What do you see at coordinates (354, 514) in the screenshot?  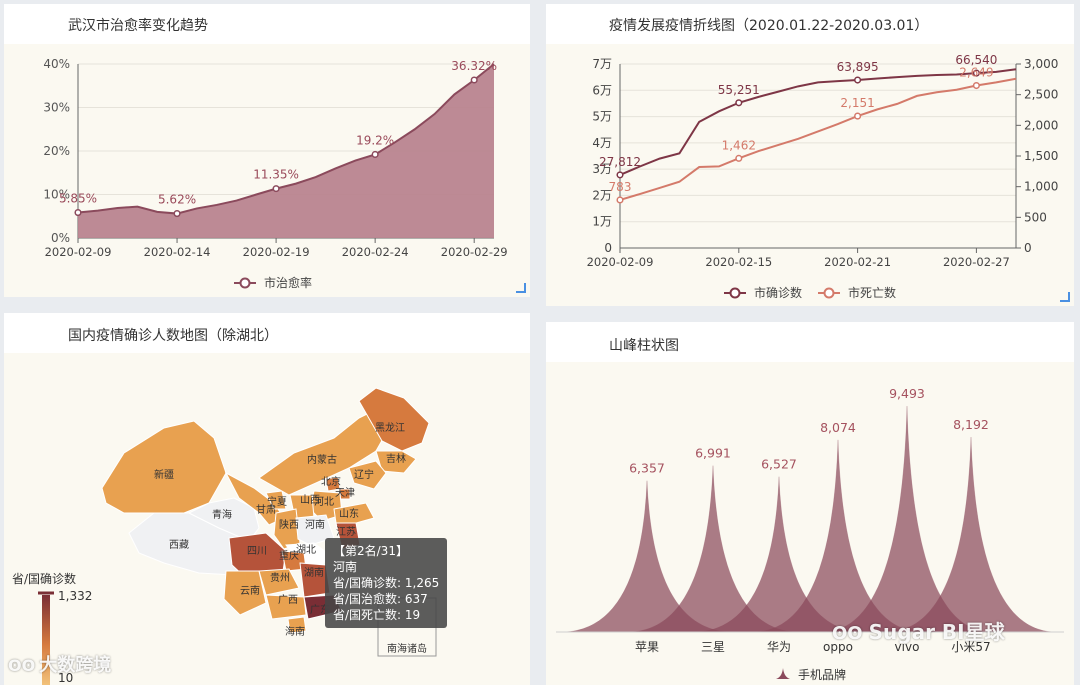 I see `map-region-山东` at bounding box center [354, 514].